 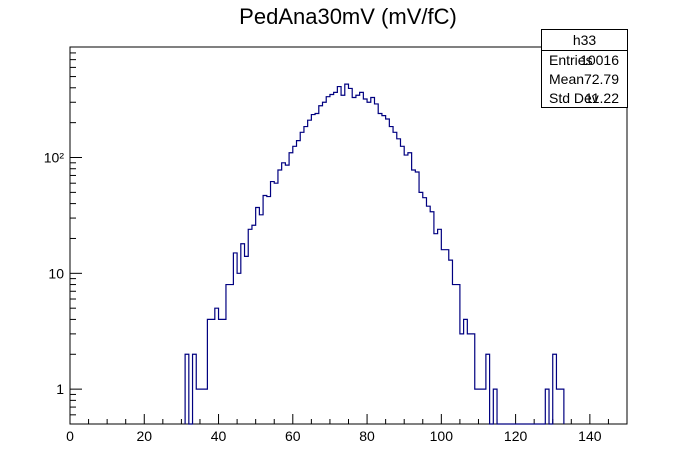 I want to click on x-axis: 0 20 40 60 80 100 120 140, so click(x=347, y=429).